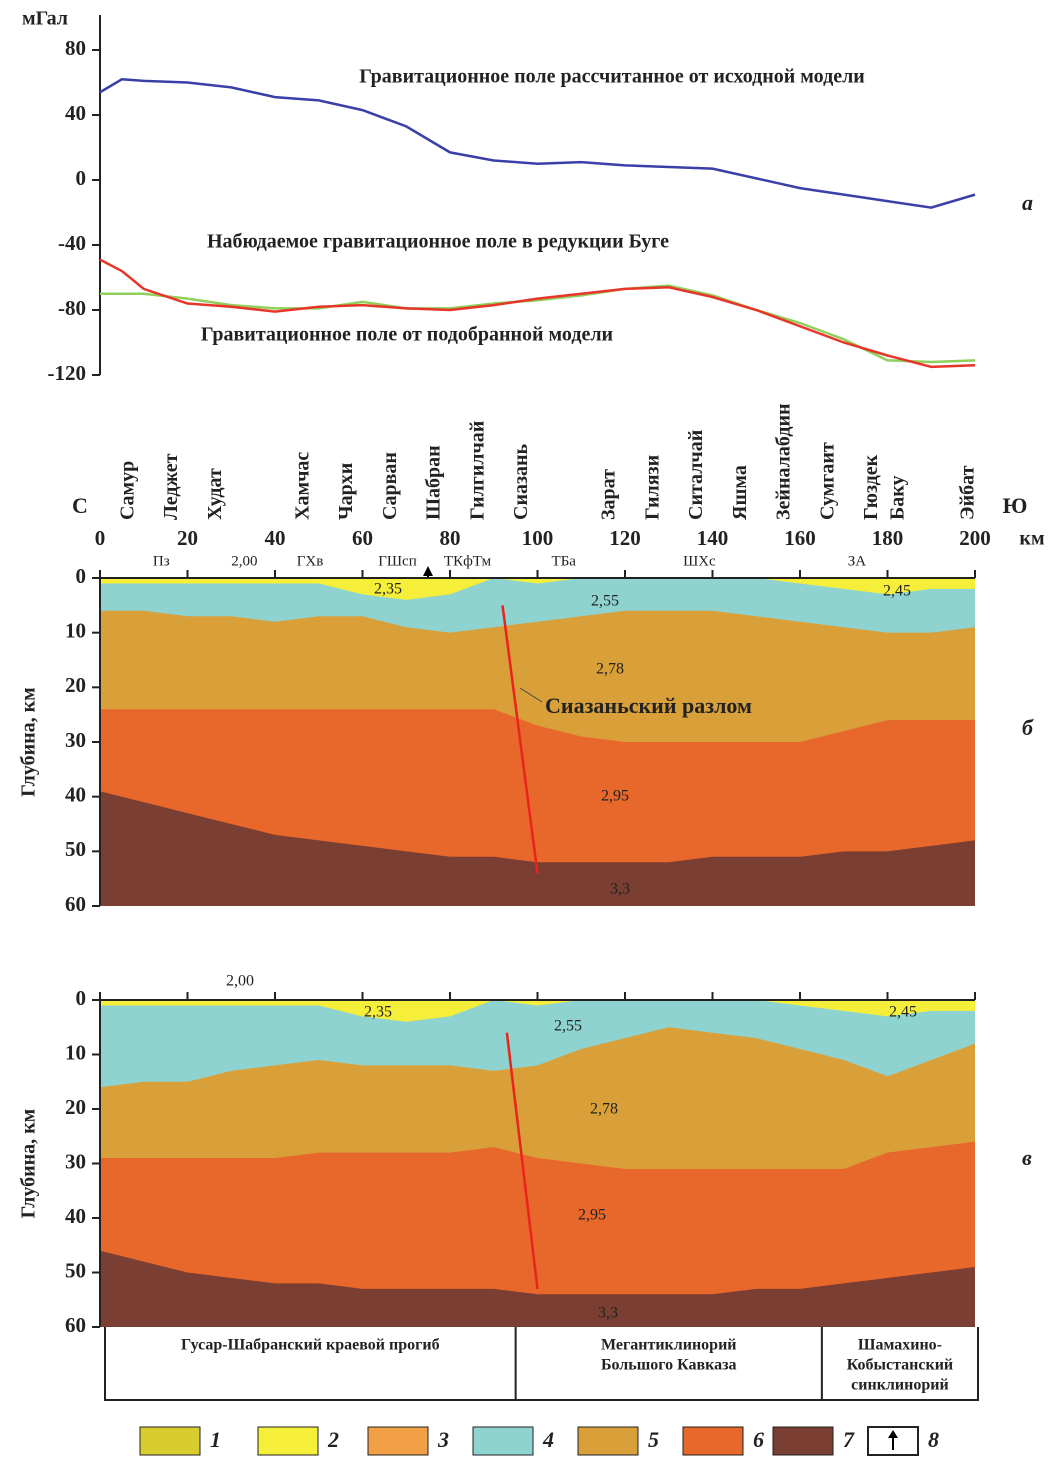  Describe the element at coordinates (652, 487) in the screenshot. I see `station-label: Гилязи` at that location.